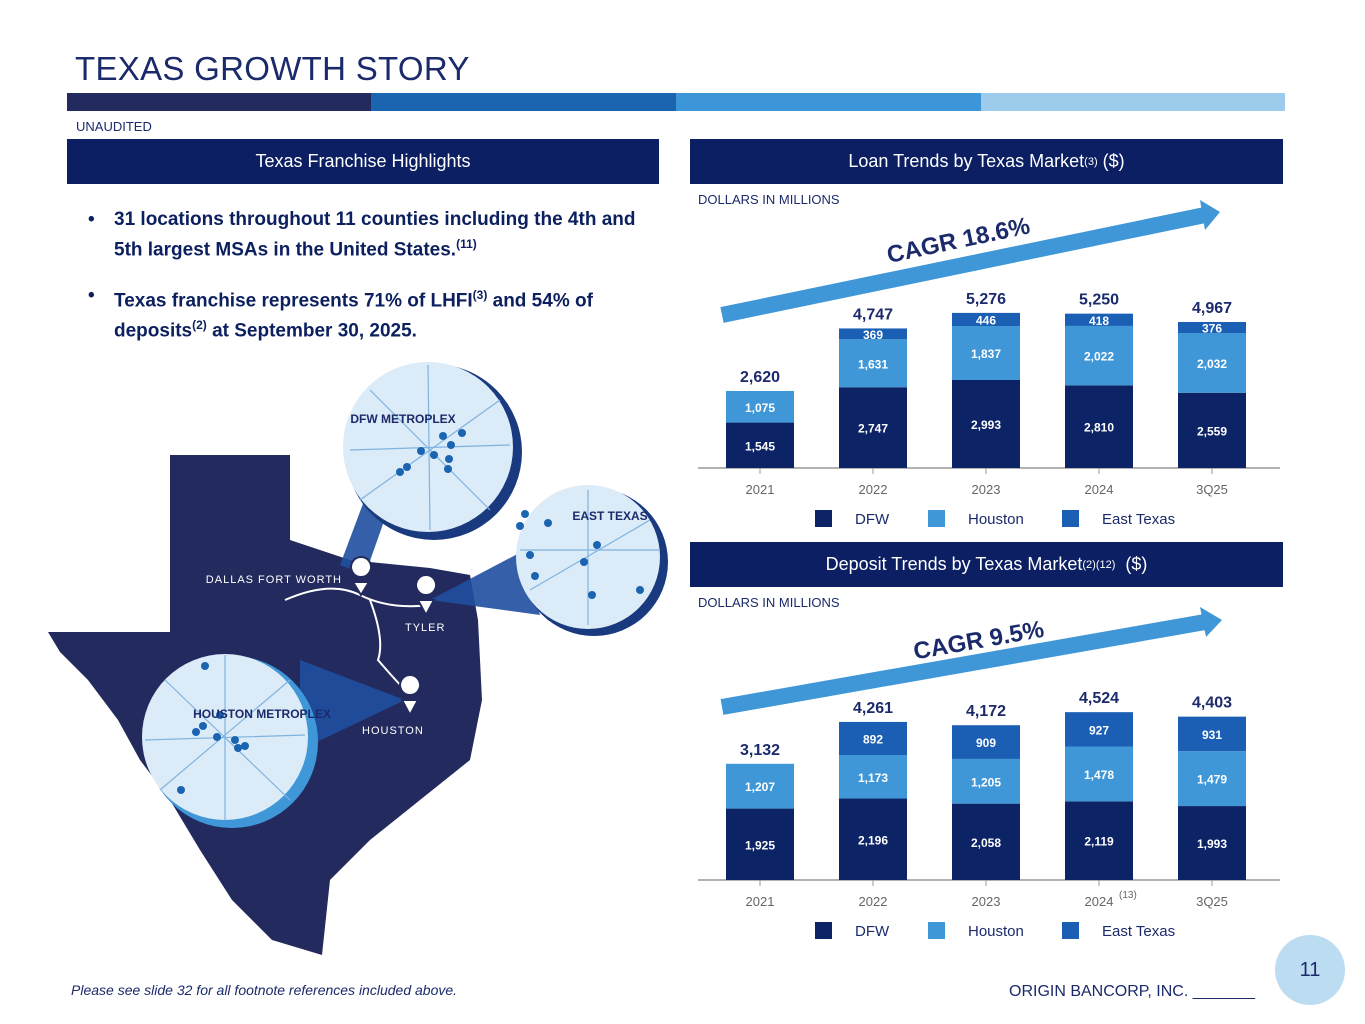  Describe the element at coordinates (873, 739) in the screenshot. I see `data-label: 892` at that location.